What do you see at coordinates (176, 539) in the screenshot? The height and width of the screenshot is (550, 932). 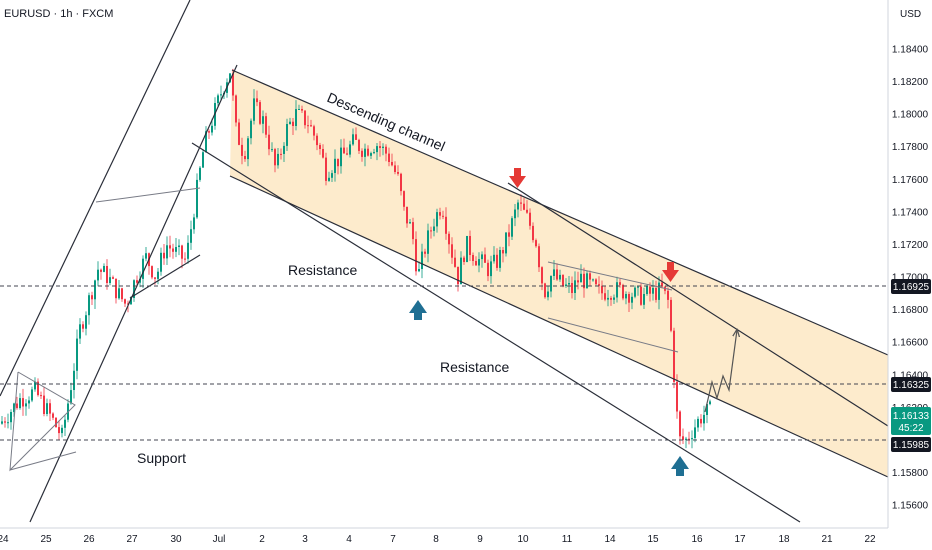 I see `time-tick-label: 30` at bounding box center [176, 539].